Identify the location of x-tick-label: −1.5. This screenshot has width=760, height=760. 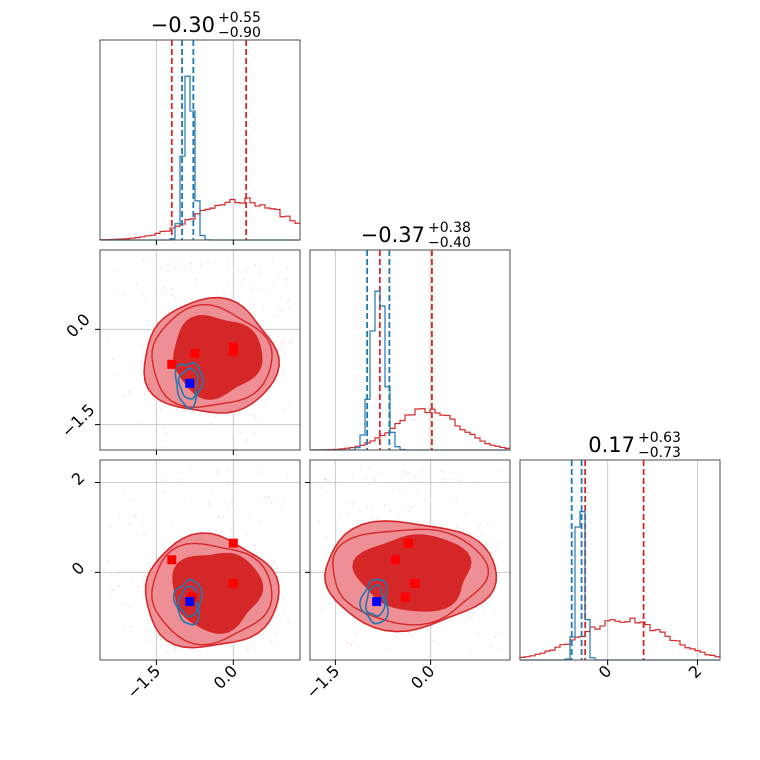
(143, 681).